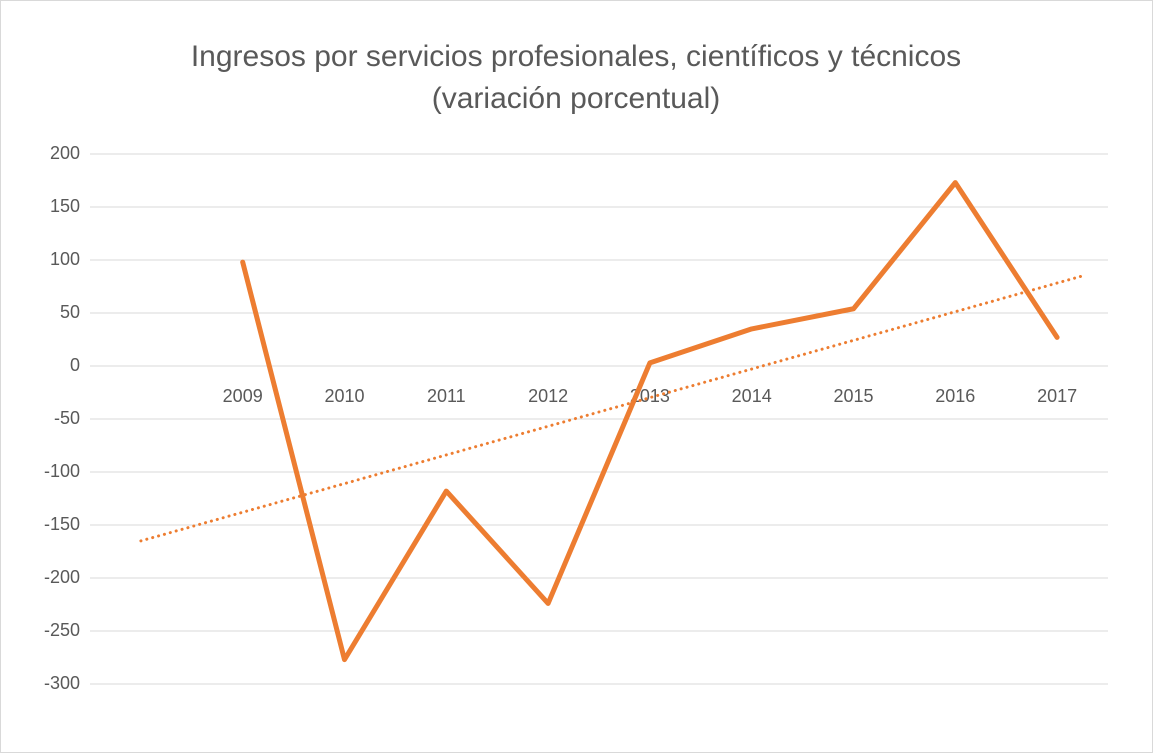  Describe the element at coordinates (344, 396) in the screenshot. I see `x-tick-label: 2010` at that location.